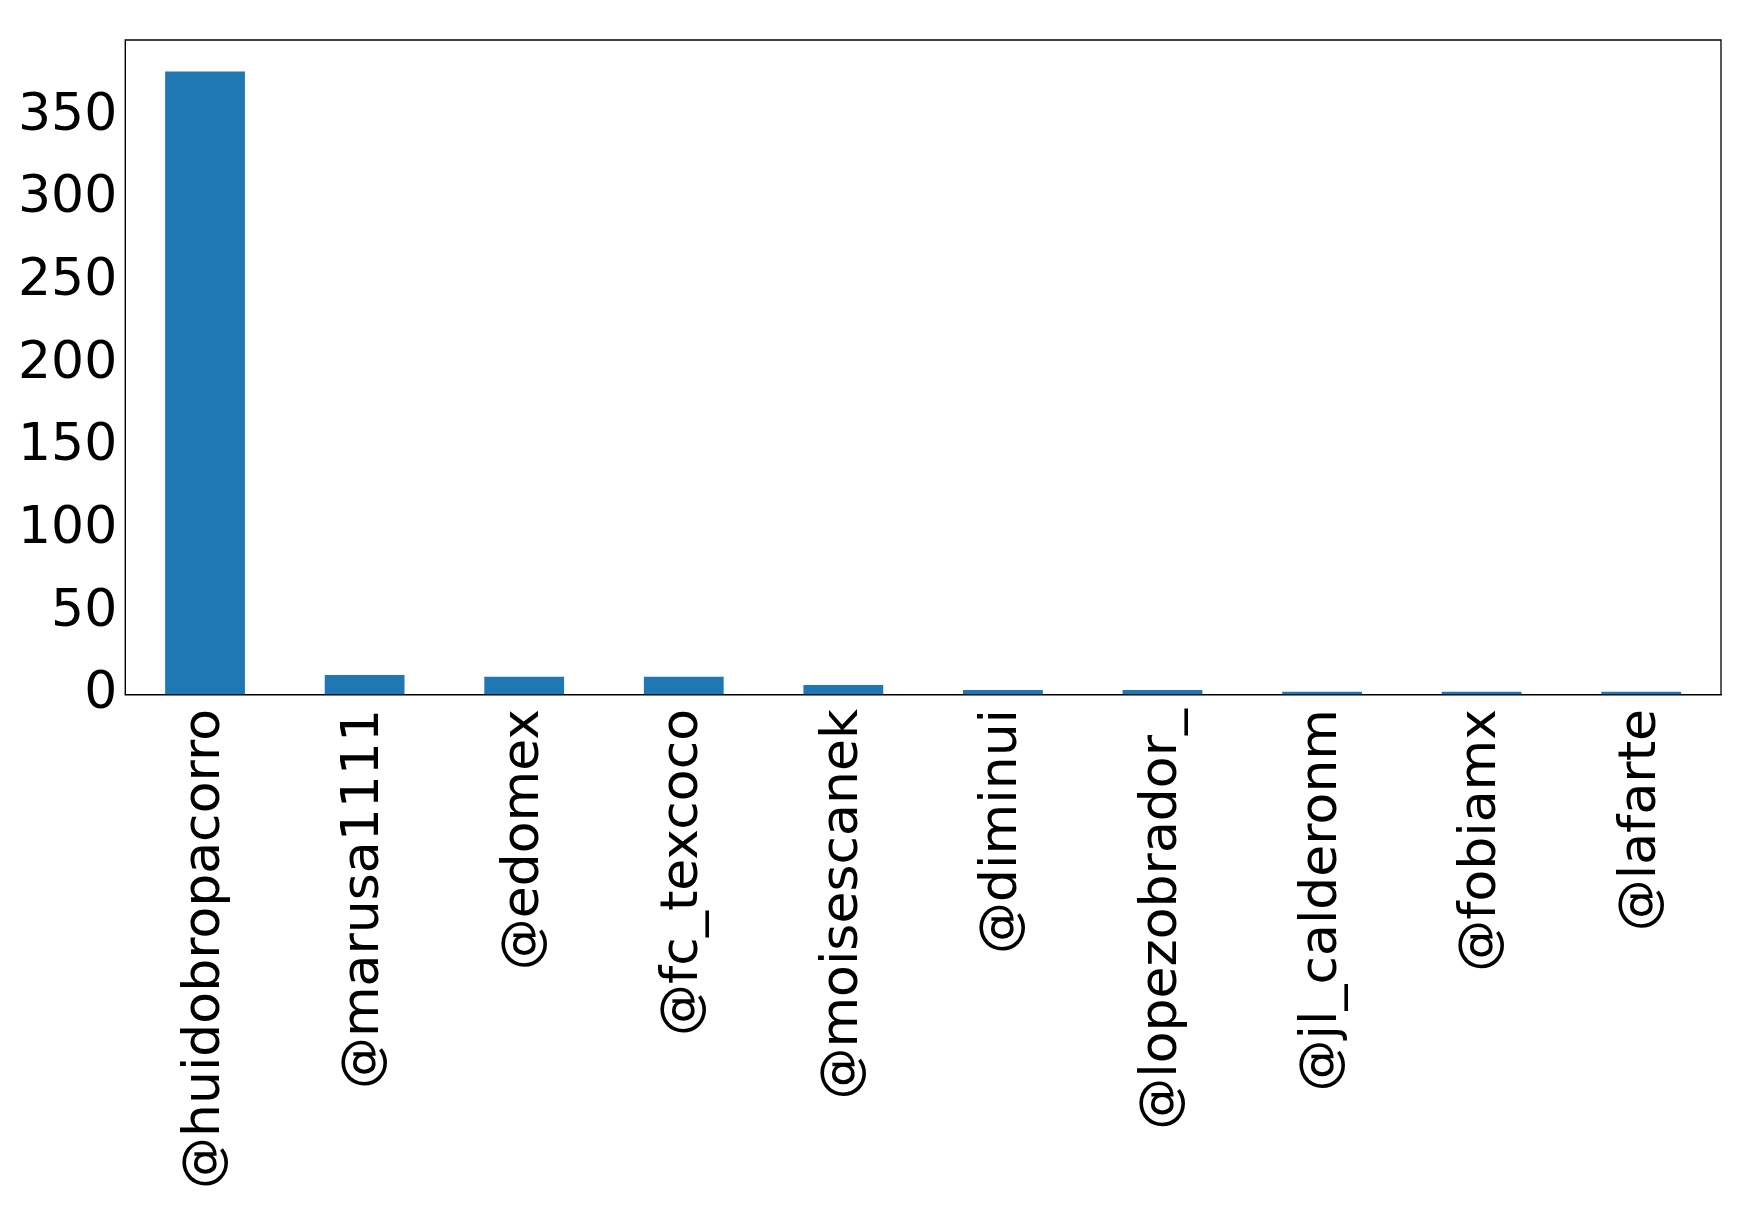 This screenshot has height=1205, width=1759. What do you see at coordinates (998, 831) in the screenshot?
I see `x-tick-label: @diminui` at bounding box center [998, 831].